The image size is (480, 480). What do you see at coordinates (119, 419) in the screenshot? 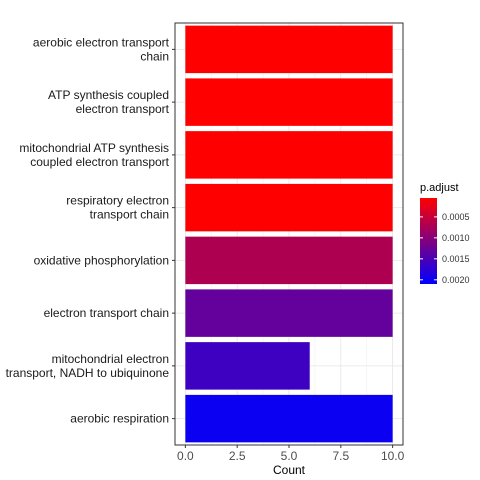
I see `category-label: aerobic respiration` at bounding box center [119, 419].